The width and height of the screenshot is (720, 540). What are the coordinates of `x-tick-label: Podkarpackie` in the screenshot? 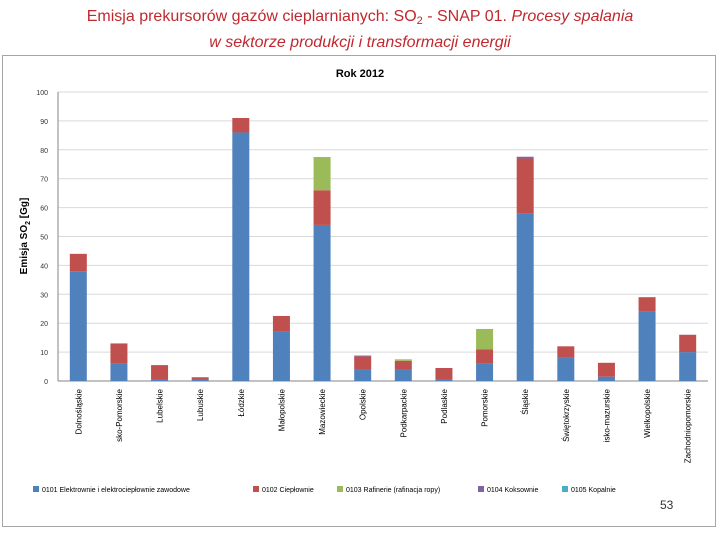 It's located at (403, 412).